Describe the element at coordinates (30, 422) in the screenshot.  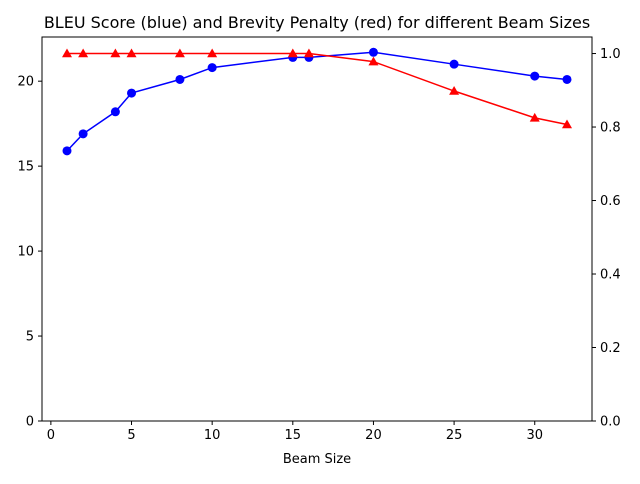
I see `y-left-tick-label: 0` at that location.